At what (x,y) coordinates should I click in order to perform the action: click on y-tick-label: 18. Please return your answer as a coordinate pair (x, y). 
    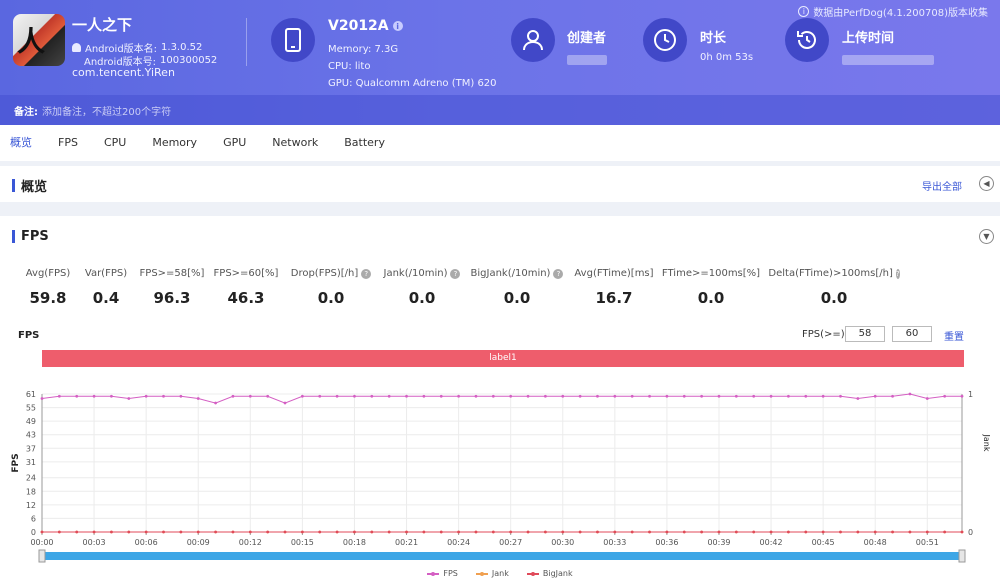
    Looking at the image, I should click on (31, 491).